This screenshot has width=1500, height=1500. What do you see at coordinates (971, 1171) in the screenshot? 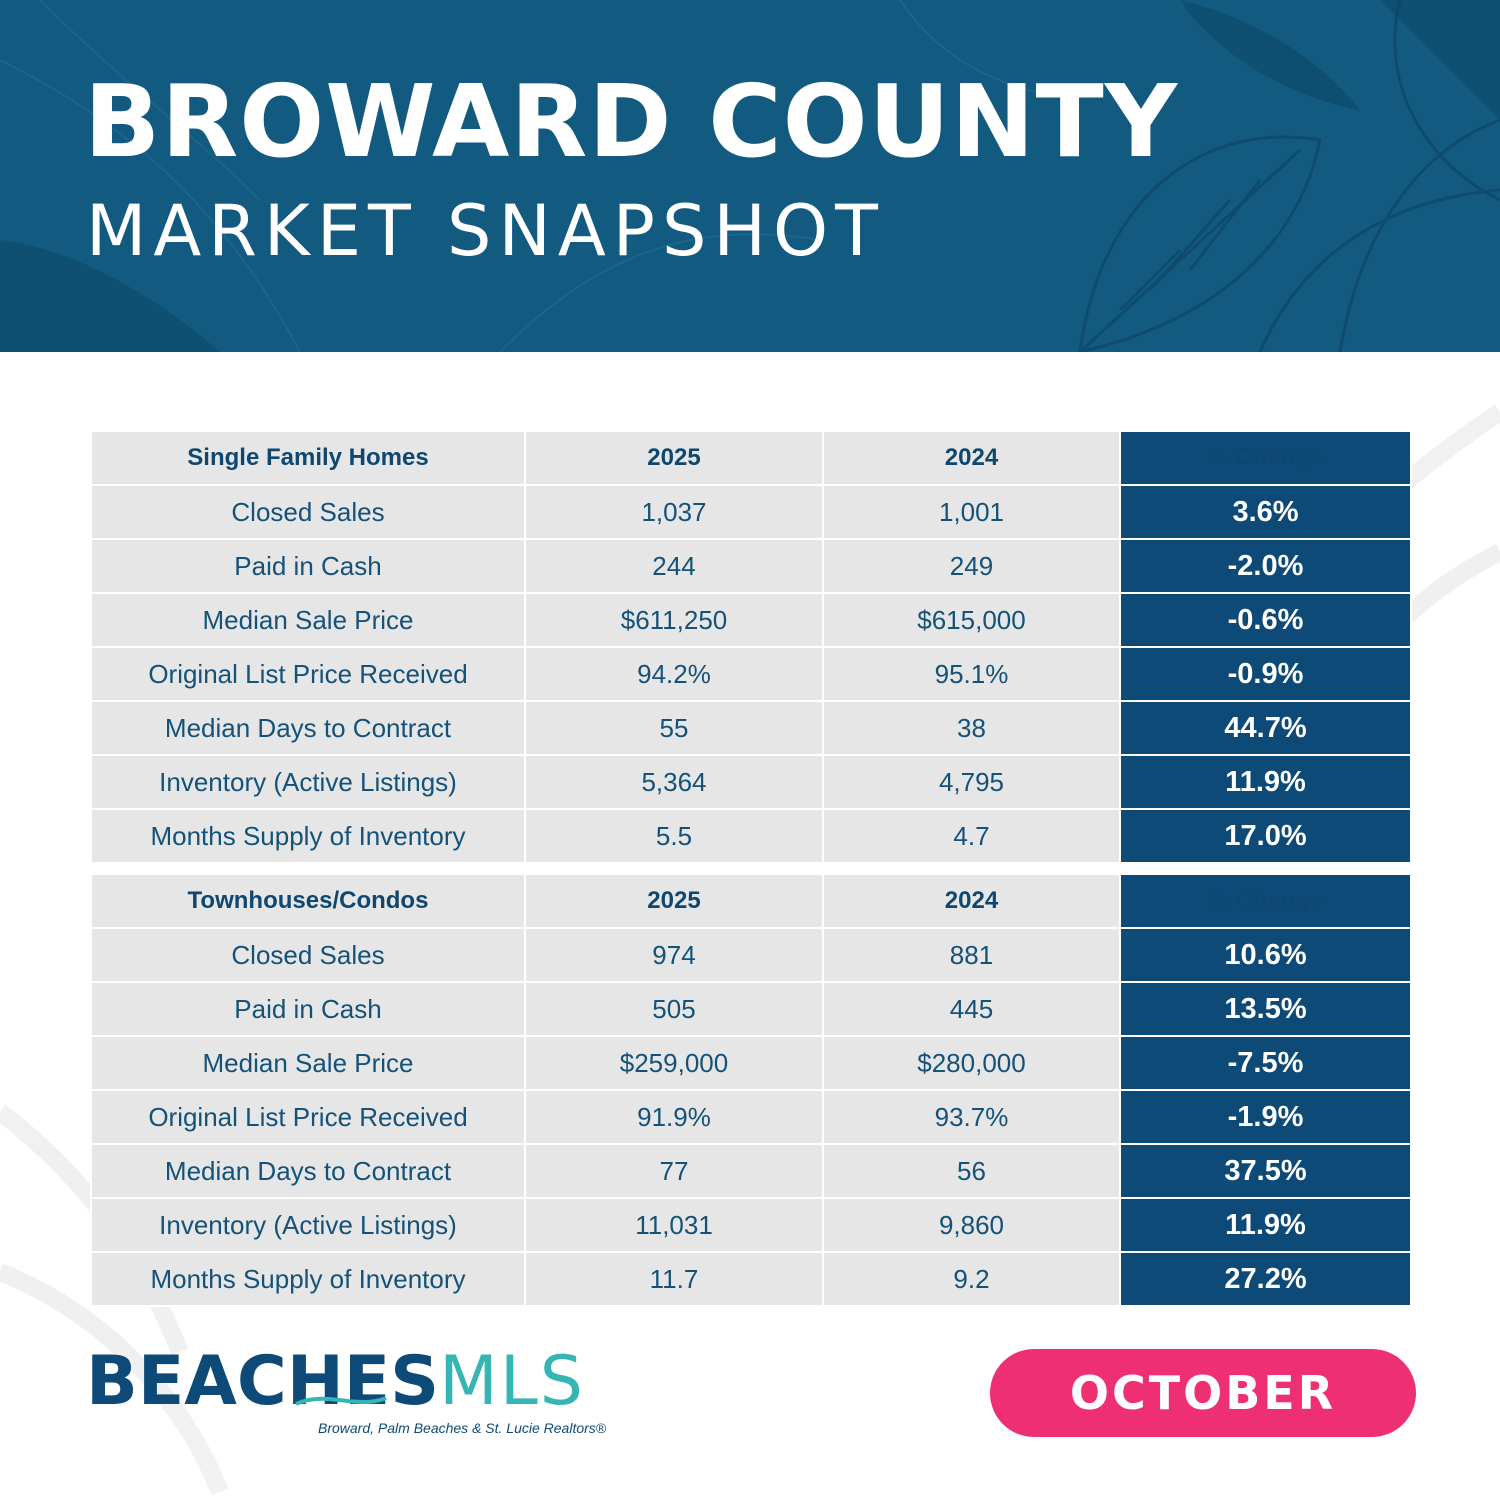
I see `value-2024-cell: 56` at bounding box center [971, 1171].